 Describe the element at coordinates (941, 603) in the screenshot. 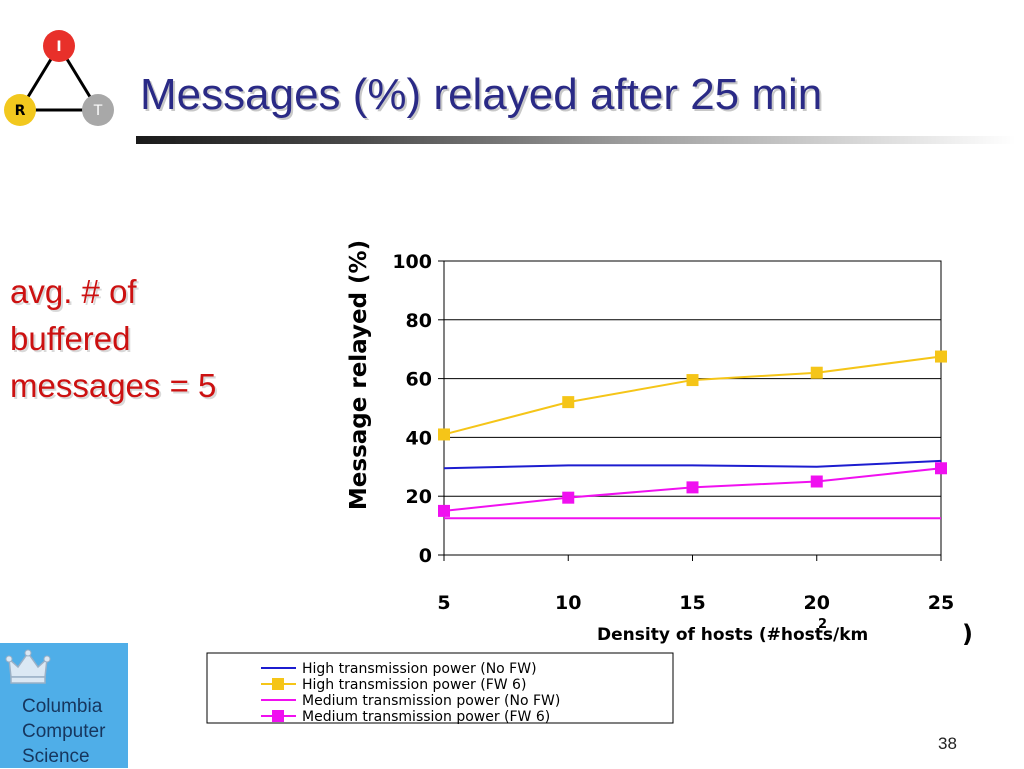

I see `x-tick-label: 25` at that location.